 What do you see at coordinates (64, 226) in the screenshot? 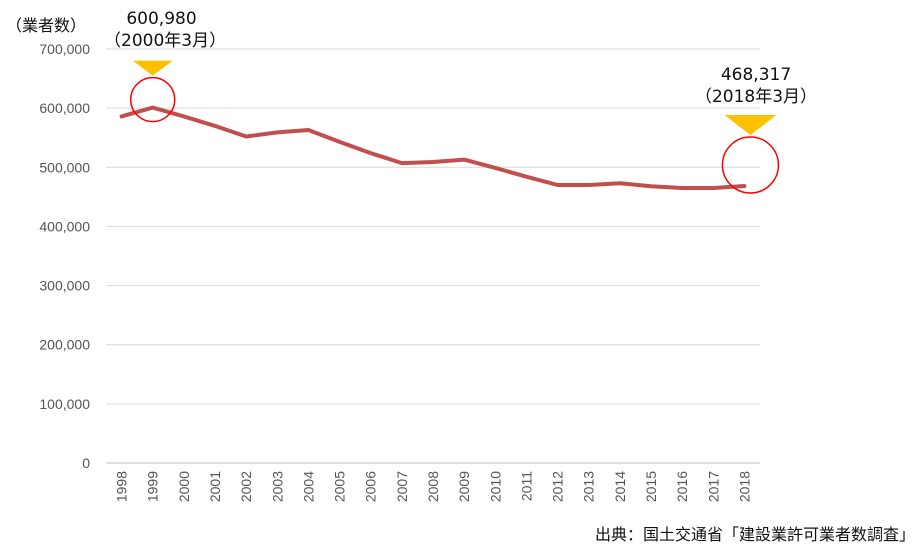
I see `y-tick-label: 400,000` at bounding box center [64, 226].